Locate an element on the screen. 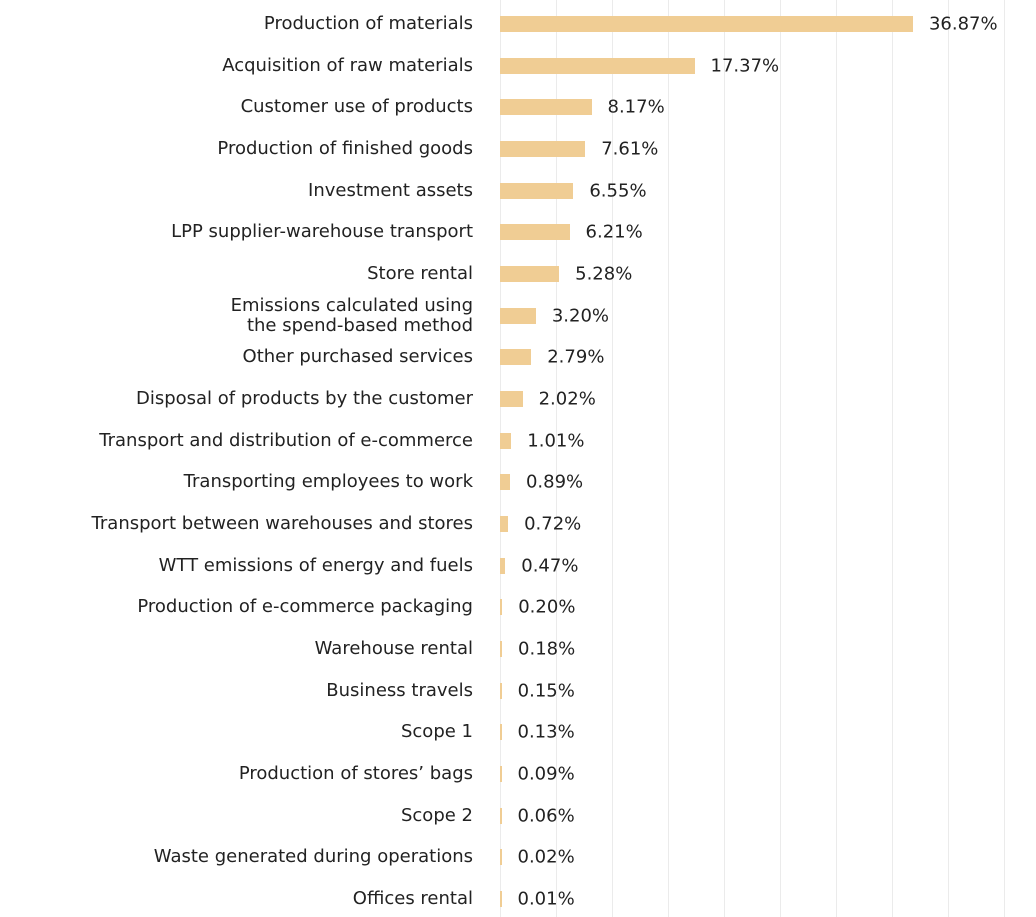 The height and width of the screenshot is (917, 1036). category-label: Disposal of products by the customer is located at coordinates (304, 398).